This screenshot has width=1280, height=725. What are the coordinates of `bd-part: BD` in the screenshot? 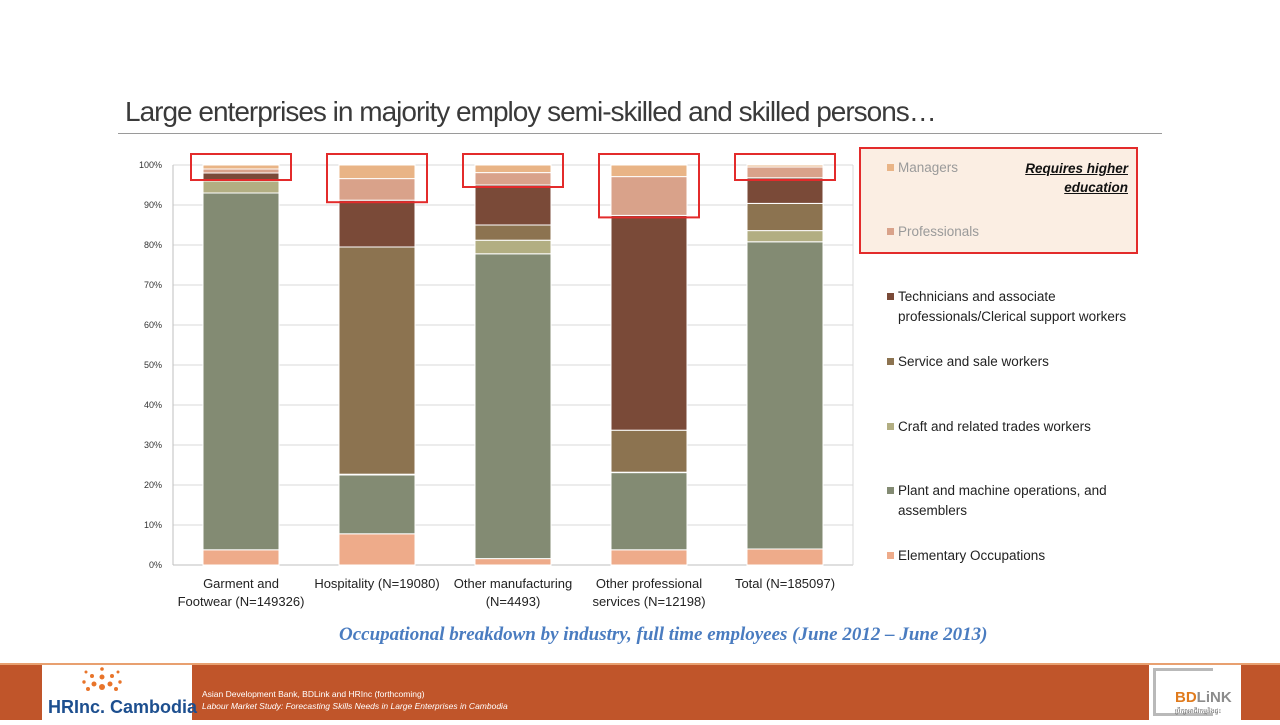 It's located at (1186, 697).